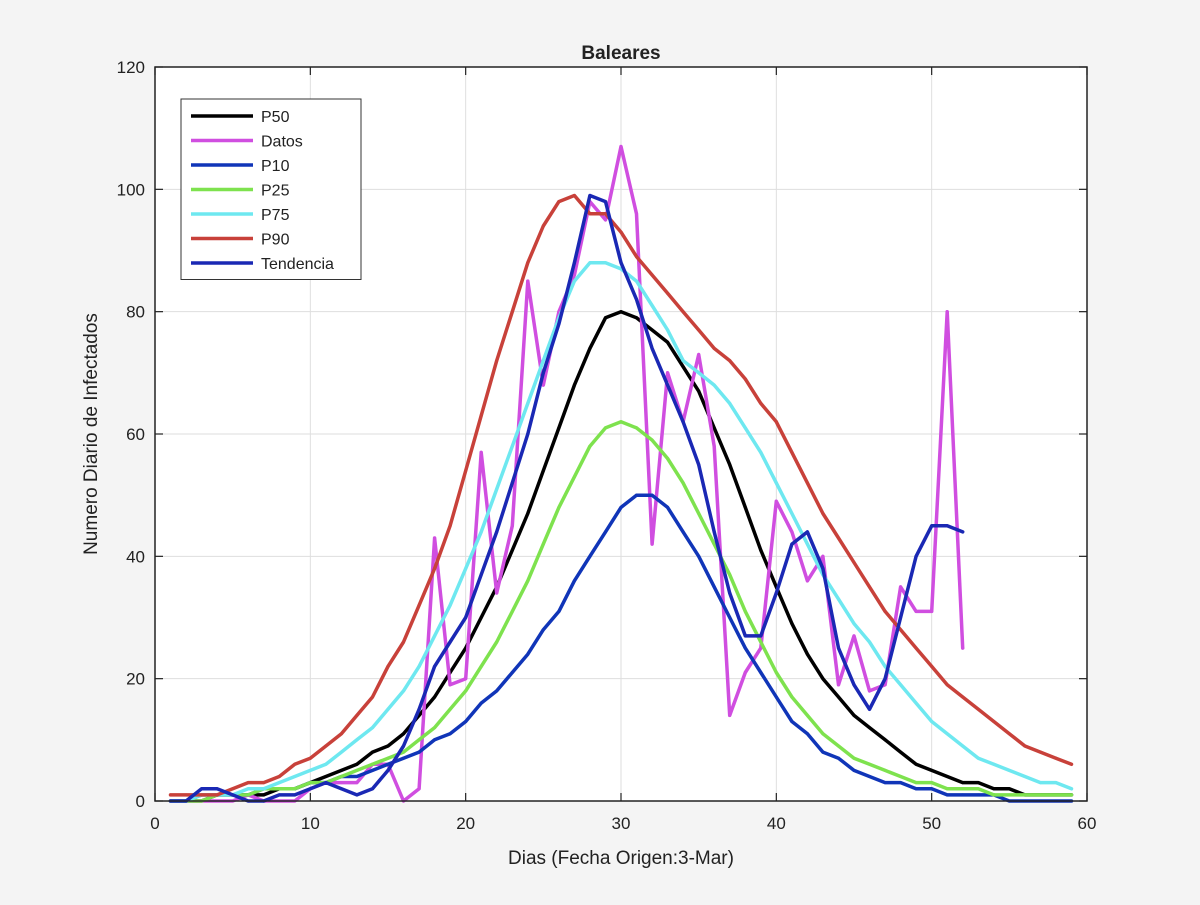  I want to click on legend-item-datos: Datos, so click(247, 142).